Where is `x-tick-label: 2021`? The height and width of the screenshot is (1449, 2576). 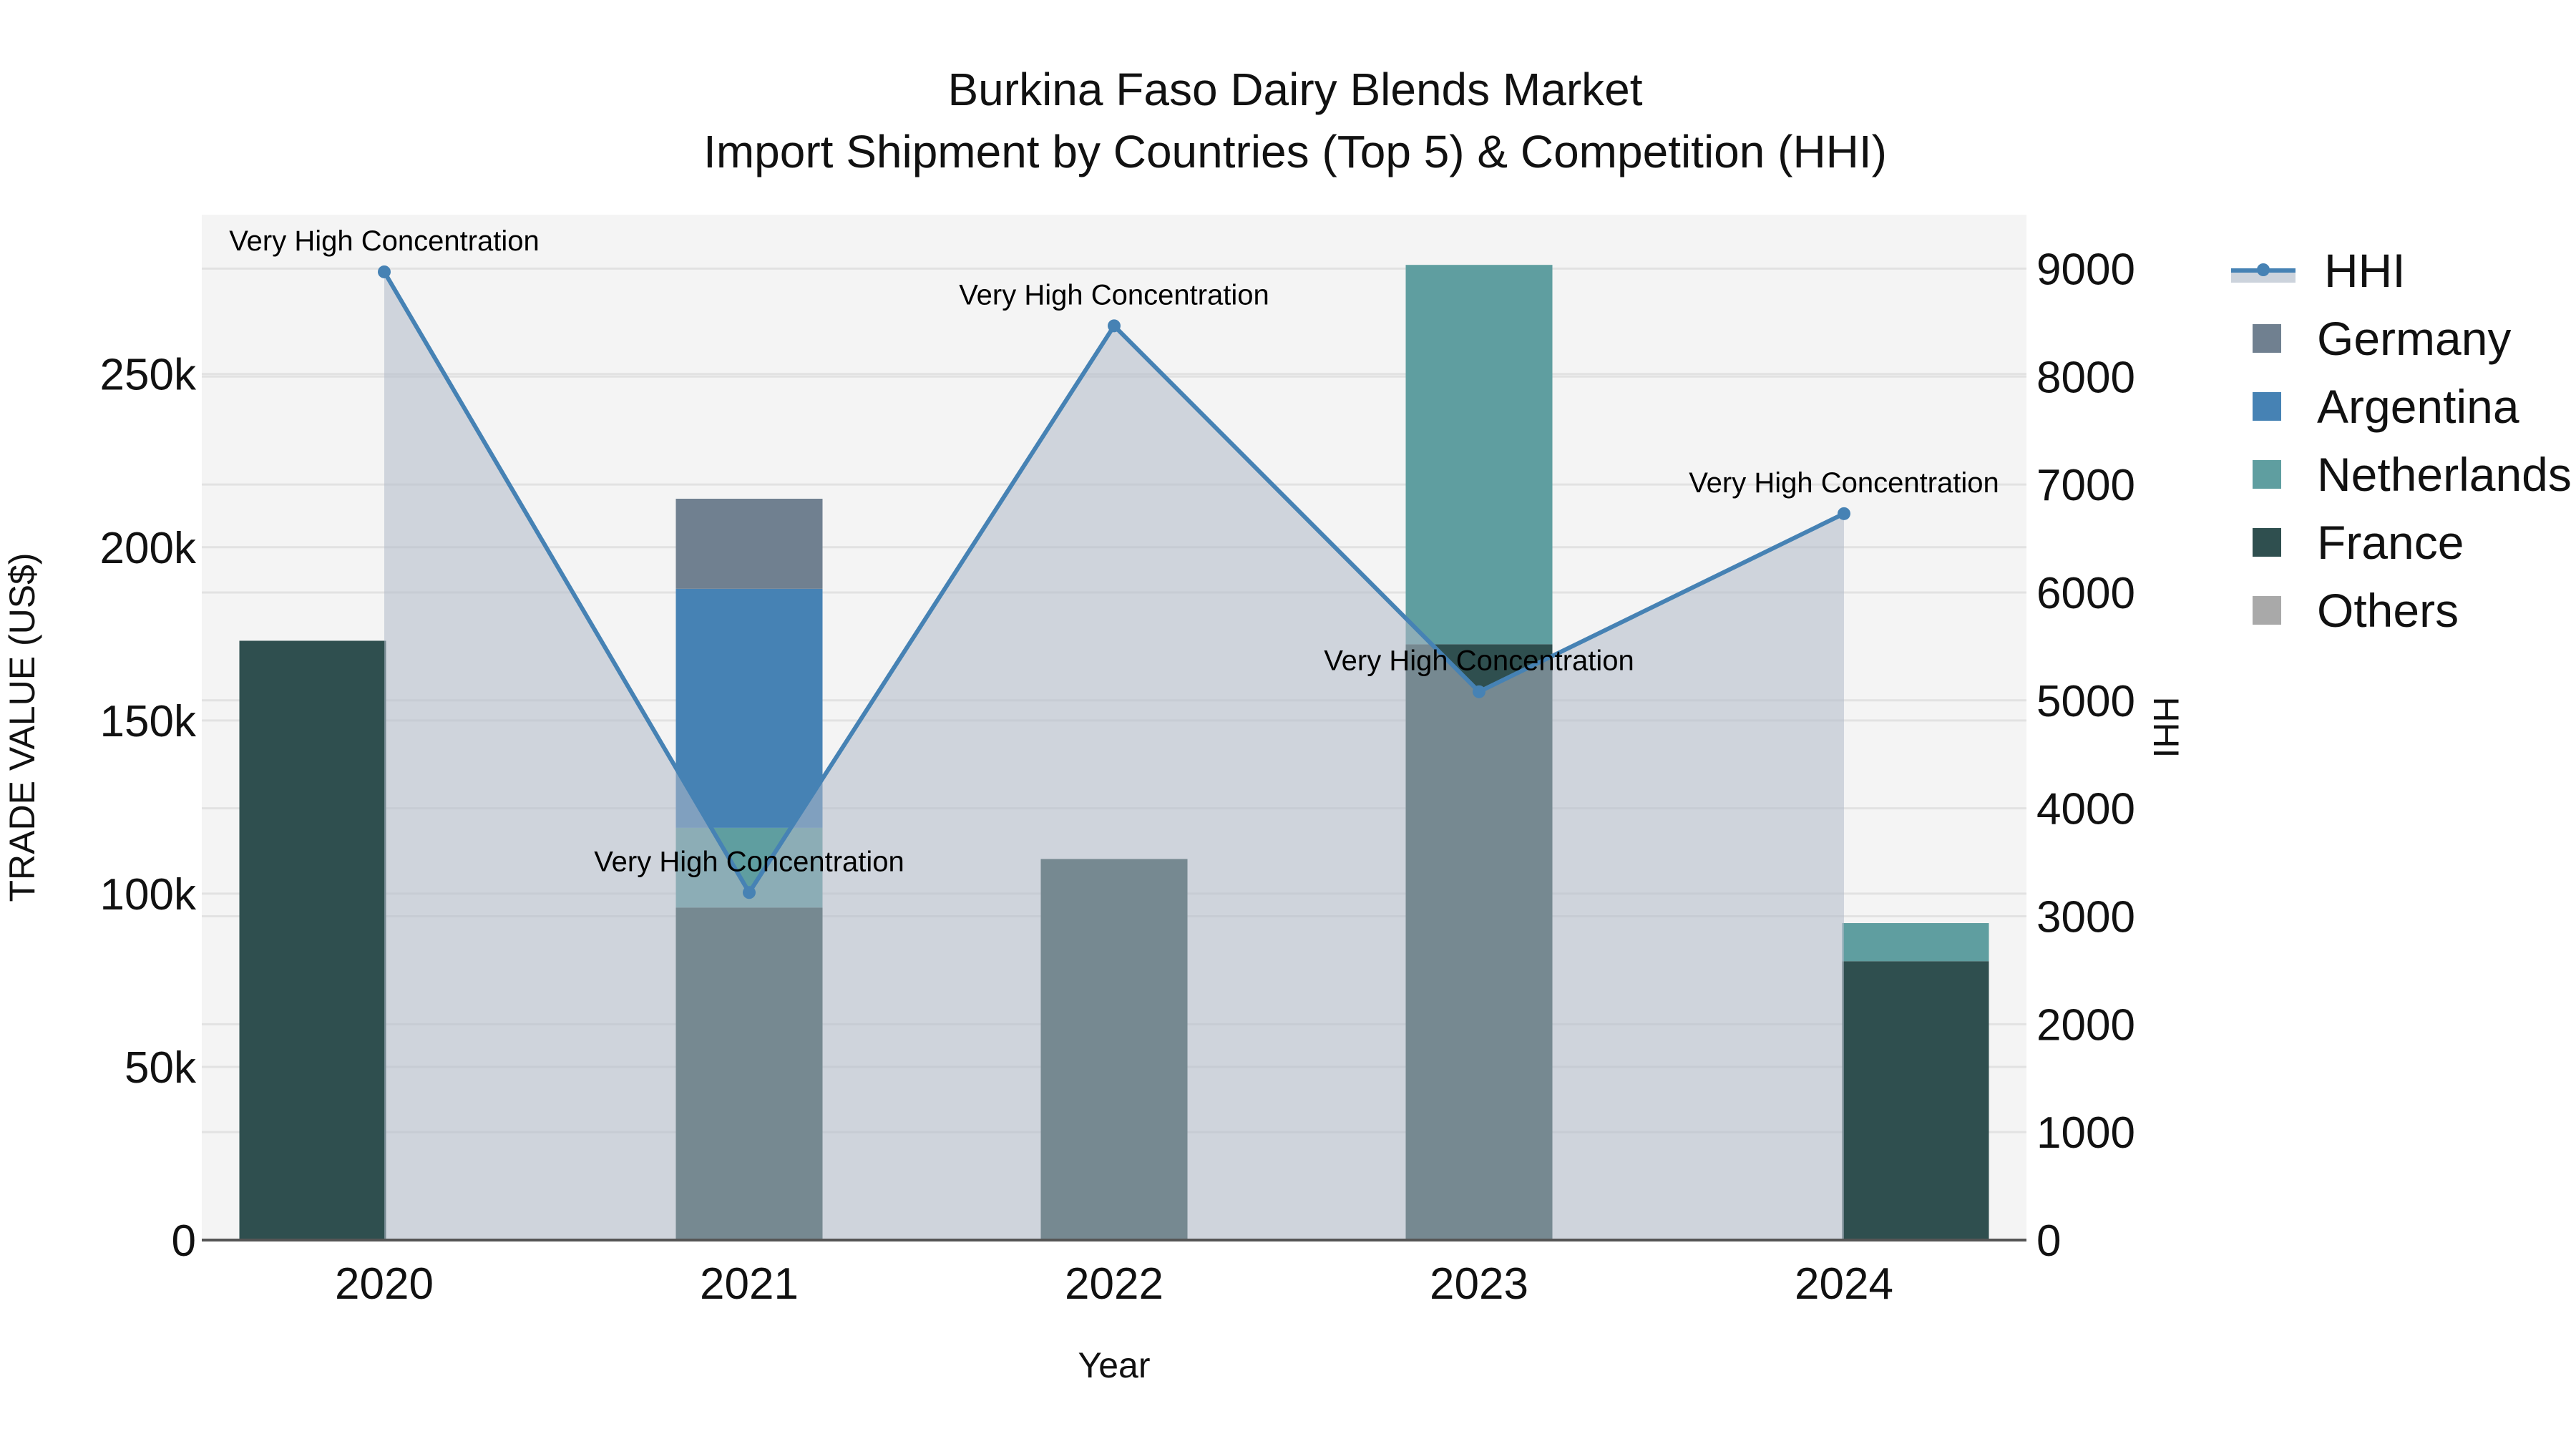
x-tick-label: 2021 is located at coordinates (749, 1284).